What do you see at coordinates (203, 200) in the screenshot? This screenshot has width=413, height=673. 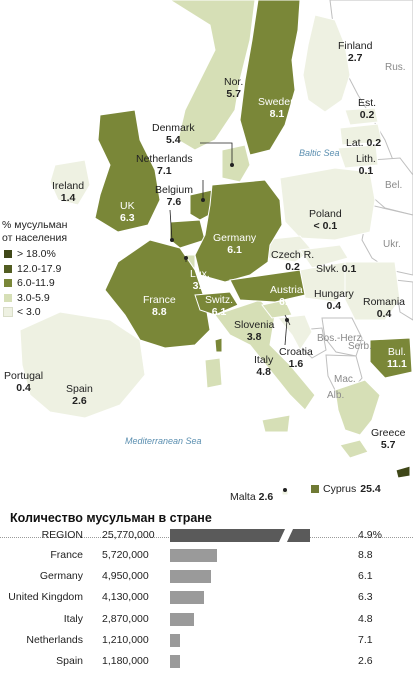 I see `leader-dot-netherlands` at bounding box center [203, 200].